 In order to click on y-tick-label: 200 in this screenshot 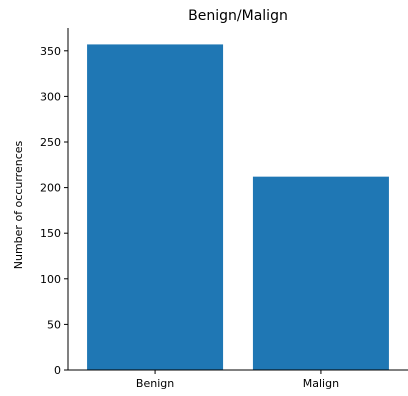, I will do `click(50, 188)`.